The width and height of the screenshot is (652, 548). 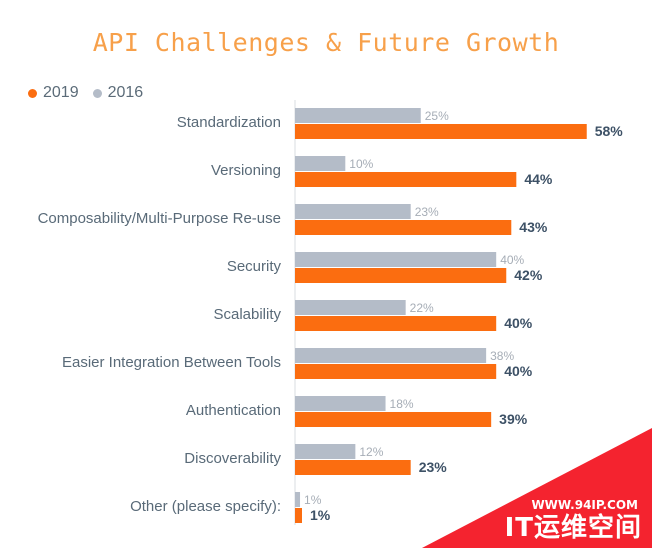 What do you see at coordinates (247, 314) in the screenshot?
I see `category-label-4: Scalability` at bounding box center [247, 314].